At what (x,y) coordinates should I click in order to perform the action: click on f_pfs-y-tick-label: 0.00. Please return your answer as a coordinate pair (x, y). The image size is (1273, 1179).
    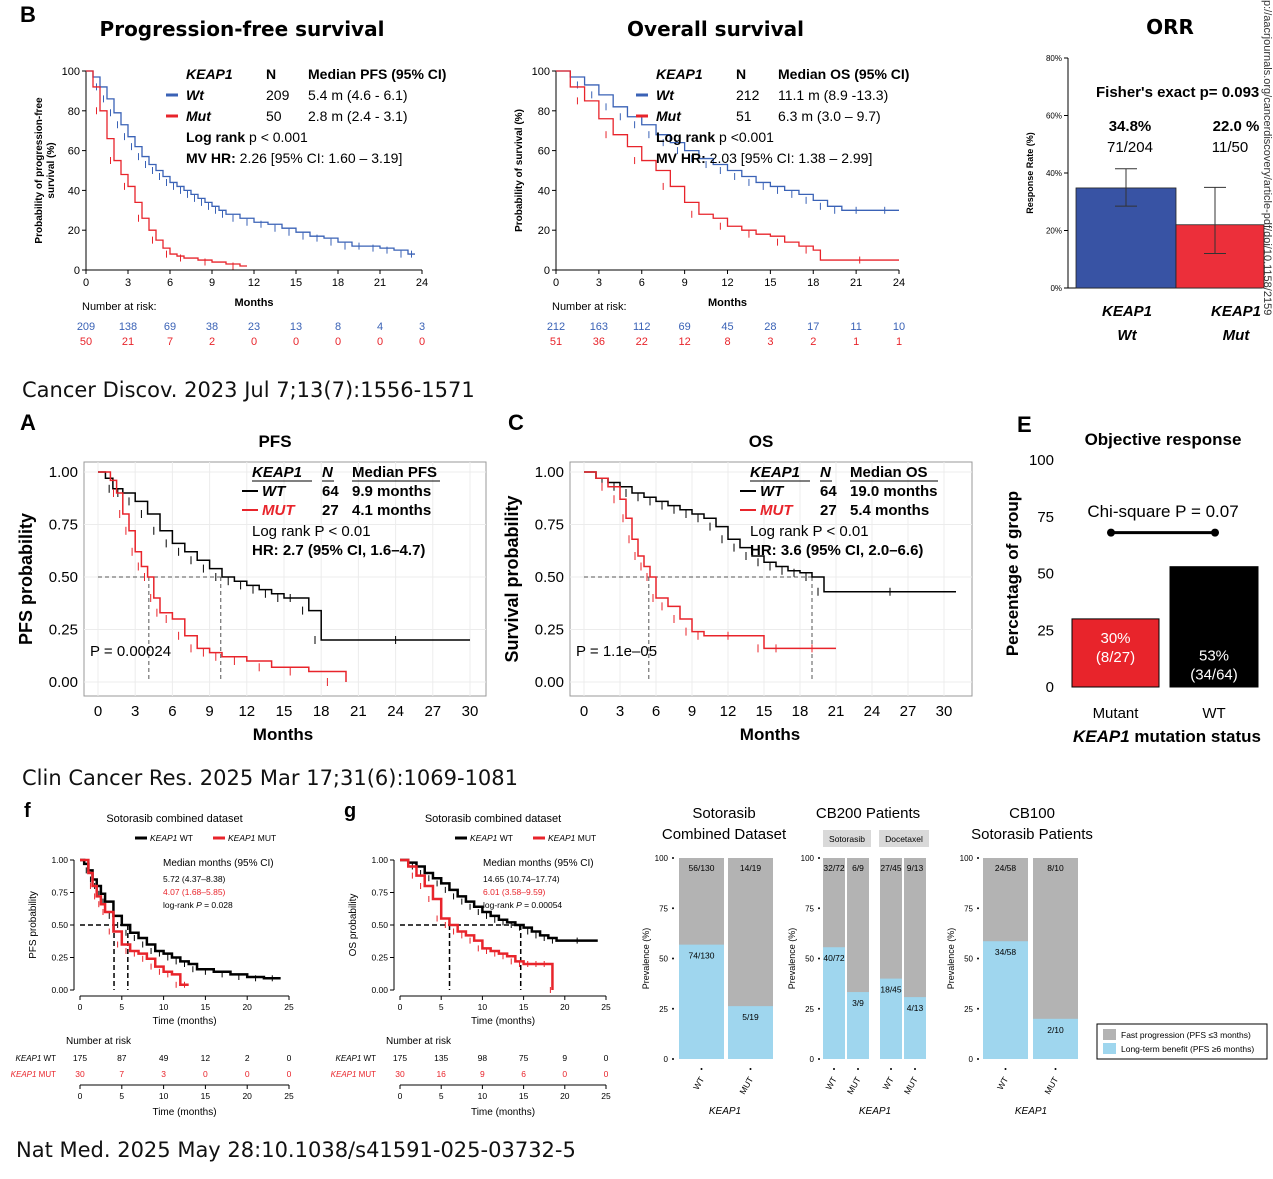
    Looking at the image, I should click on (59, 990).